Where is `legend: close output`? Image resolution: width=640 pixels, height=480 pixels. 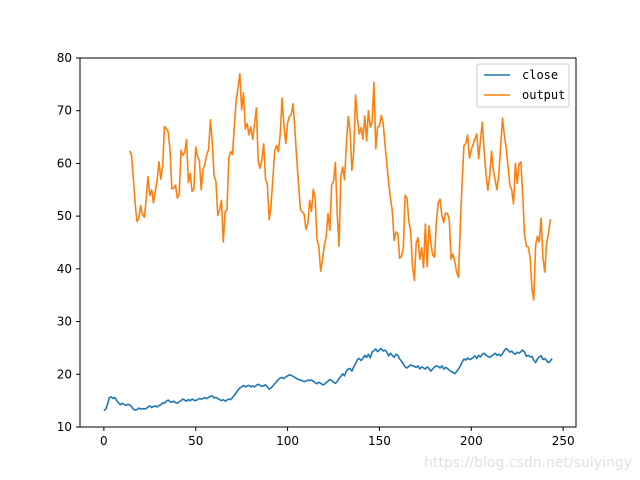
legend: close output is located at coordinates (523, 85).